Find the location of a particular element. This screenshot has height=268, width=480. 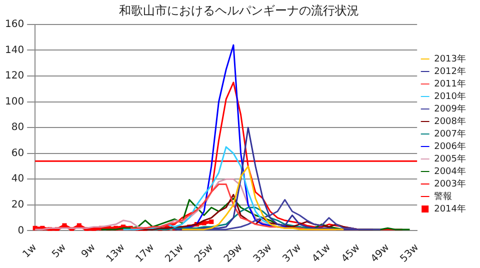

y-tick-label: 160 is located at coordinates (14, 24).